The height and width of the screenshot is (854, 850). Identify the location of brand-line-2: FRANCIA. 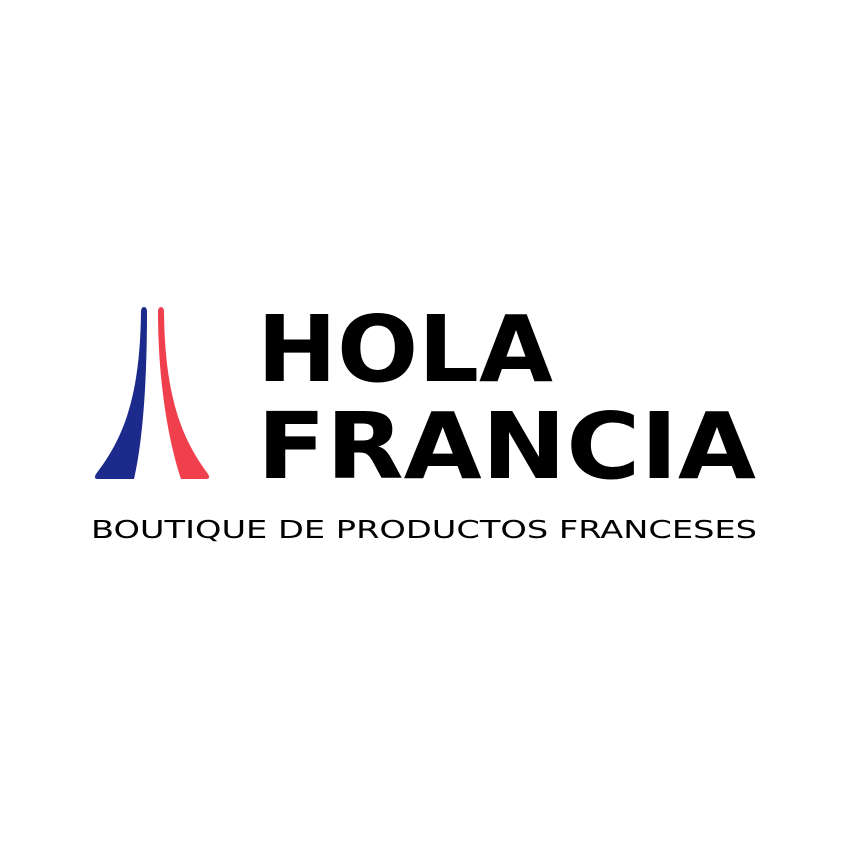
(506, 446).